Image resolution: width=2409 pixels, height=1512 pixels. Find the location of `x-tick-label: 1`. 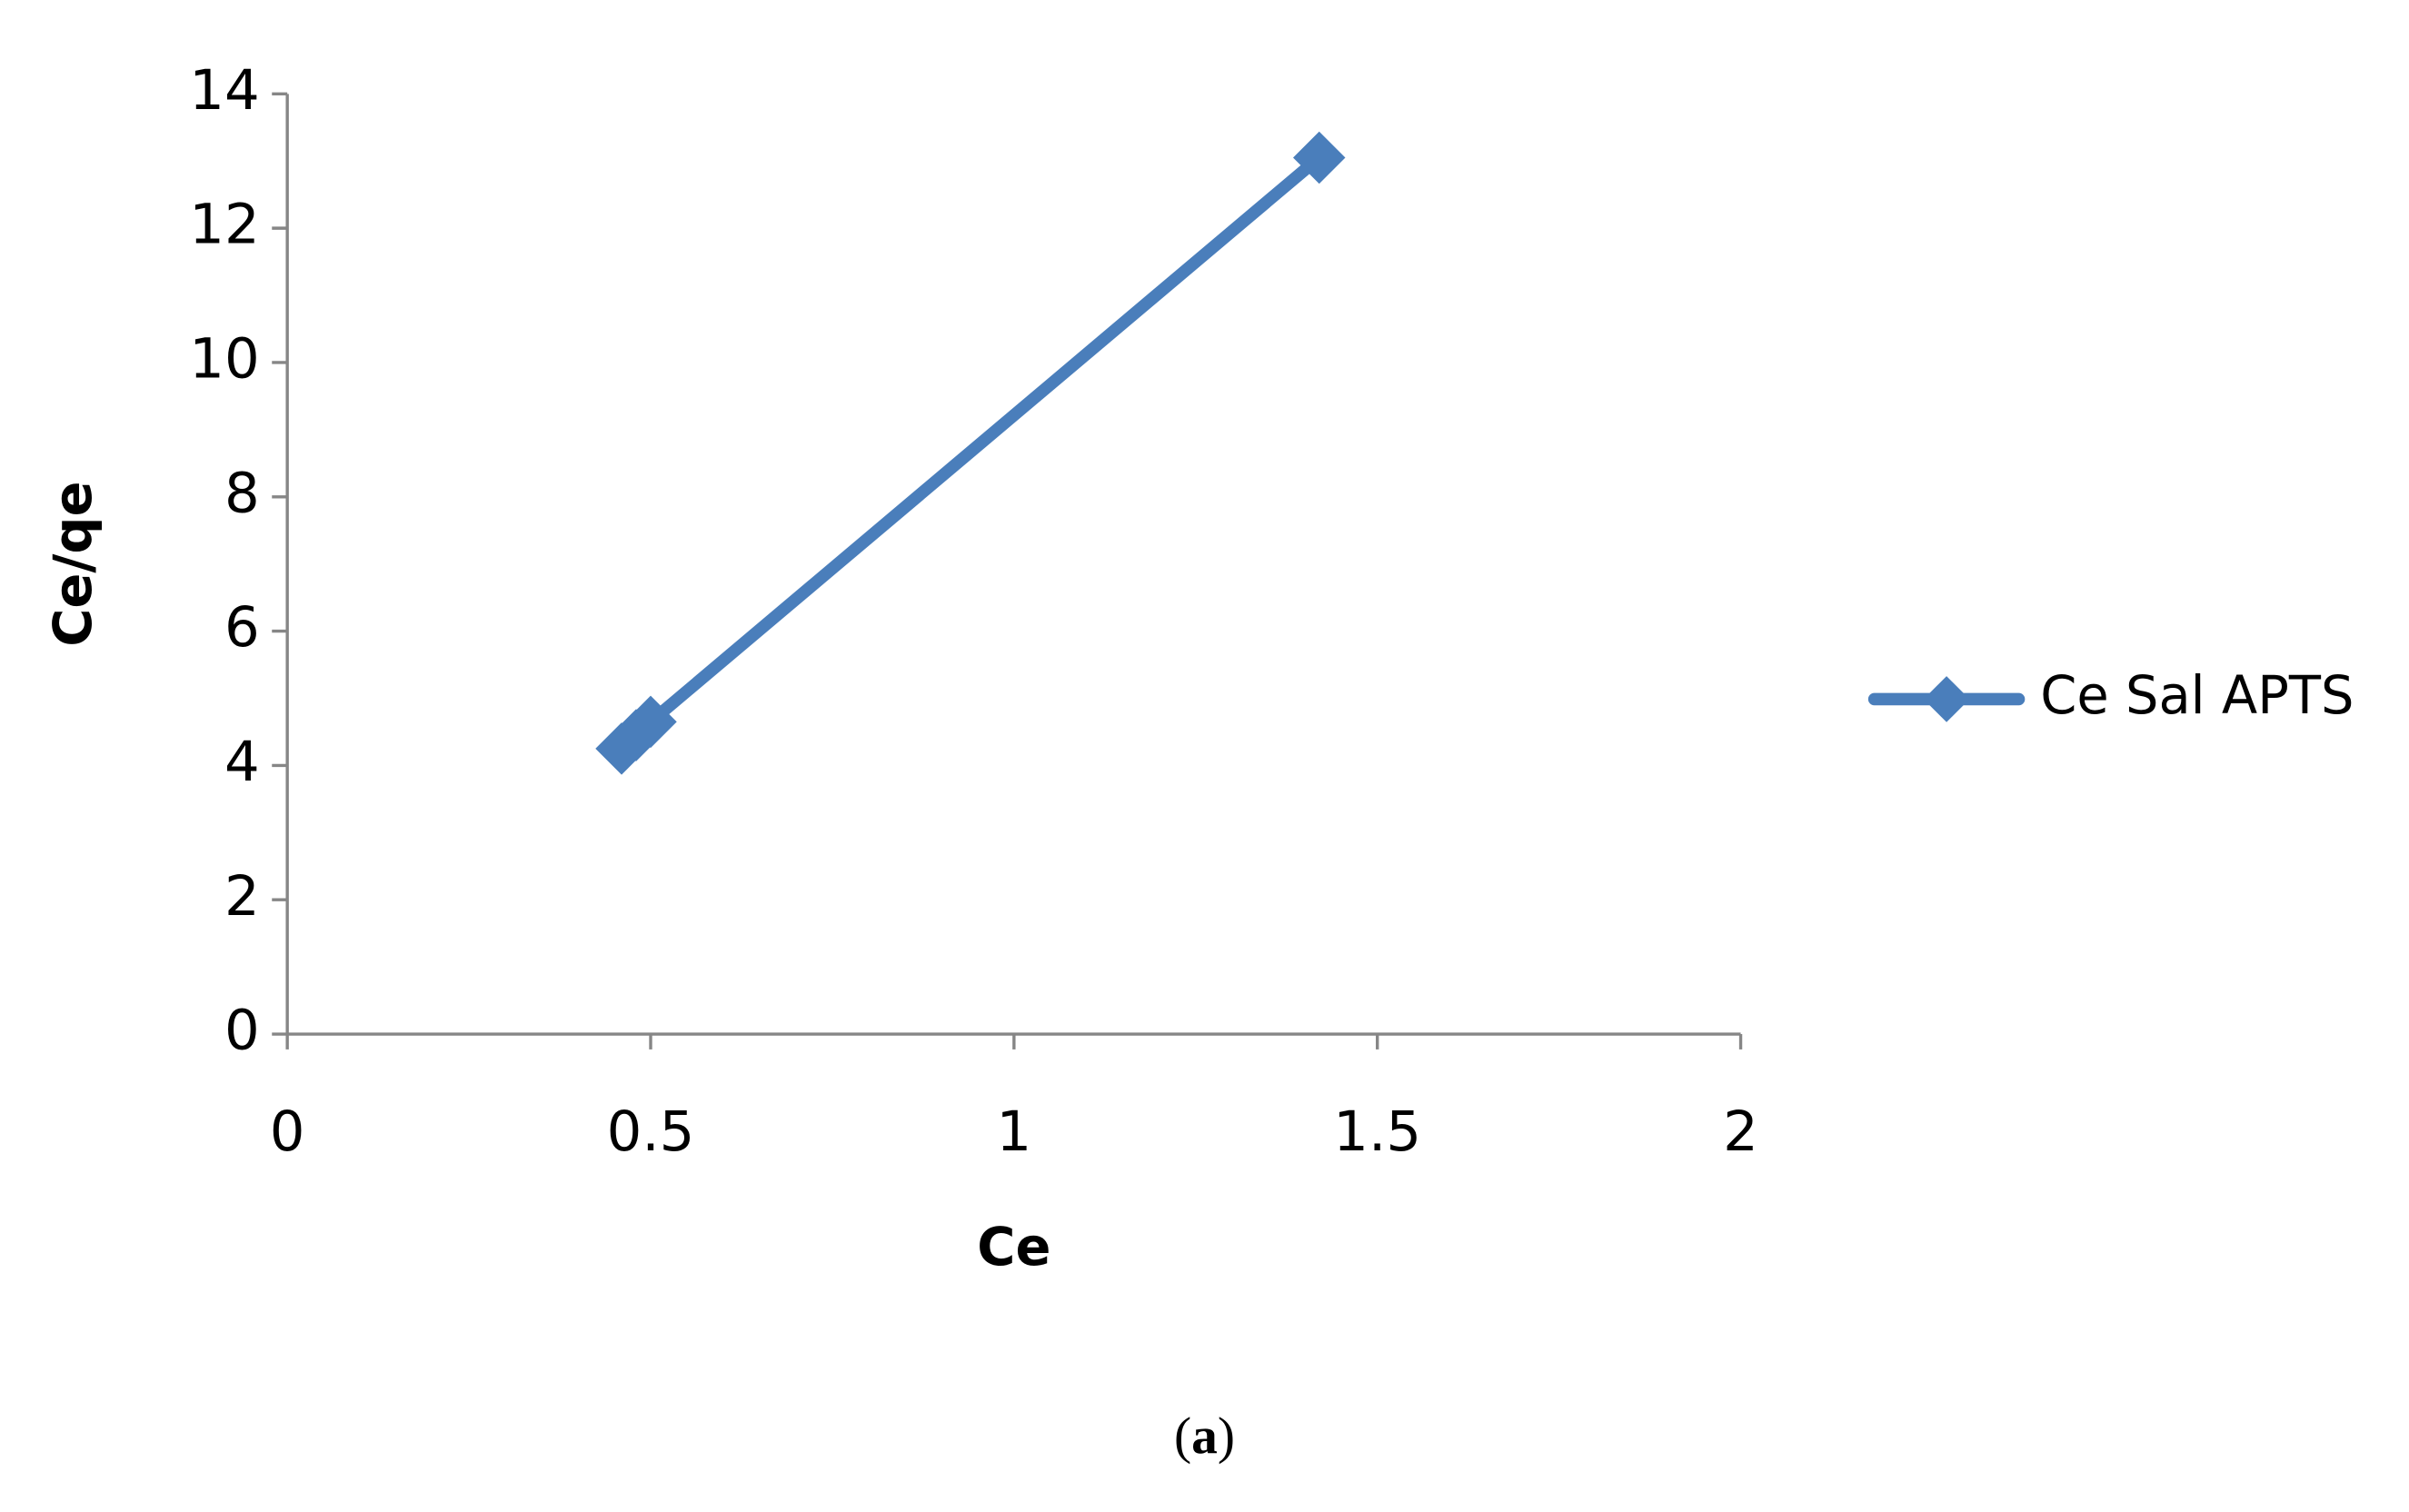

x-tick-label: 1 is located at coordinates (1013, 1132).